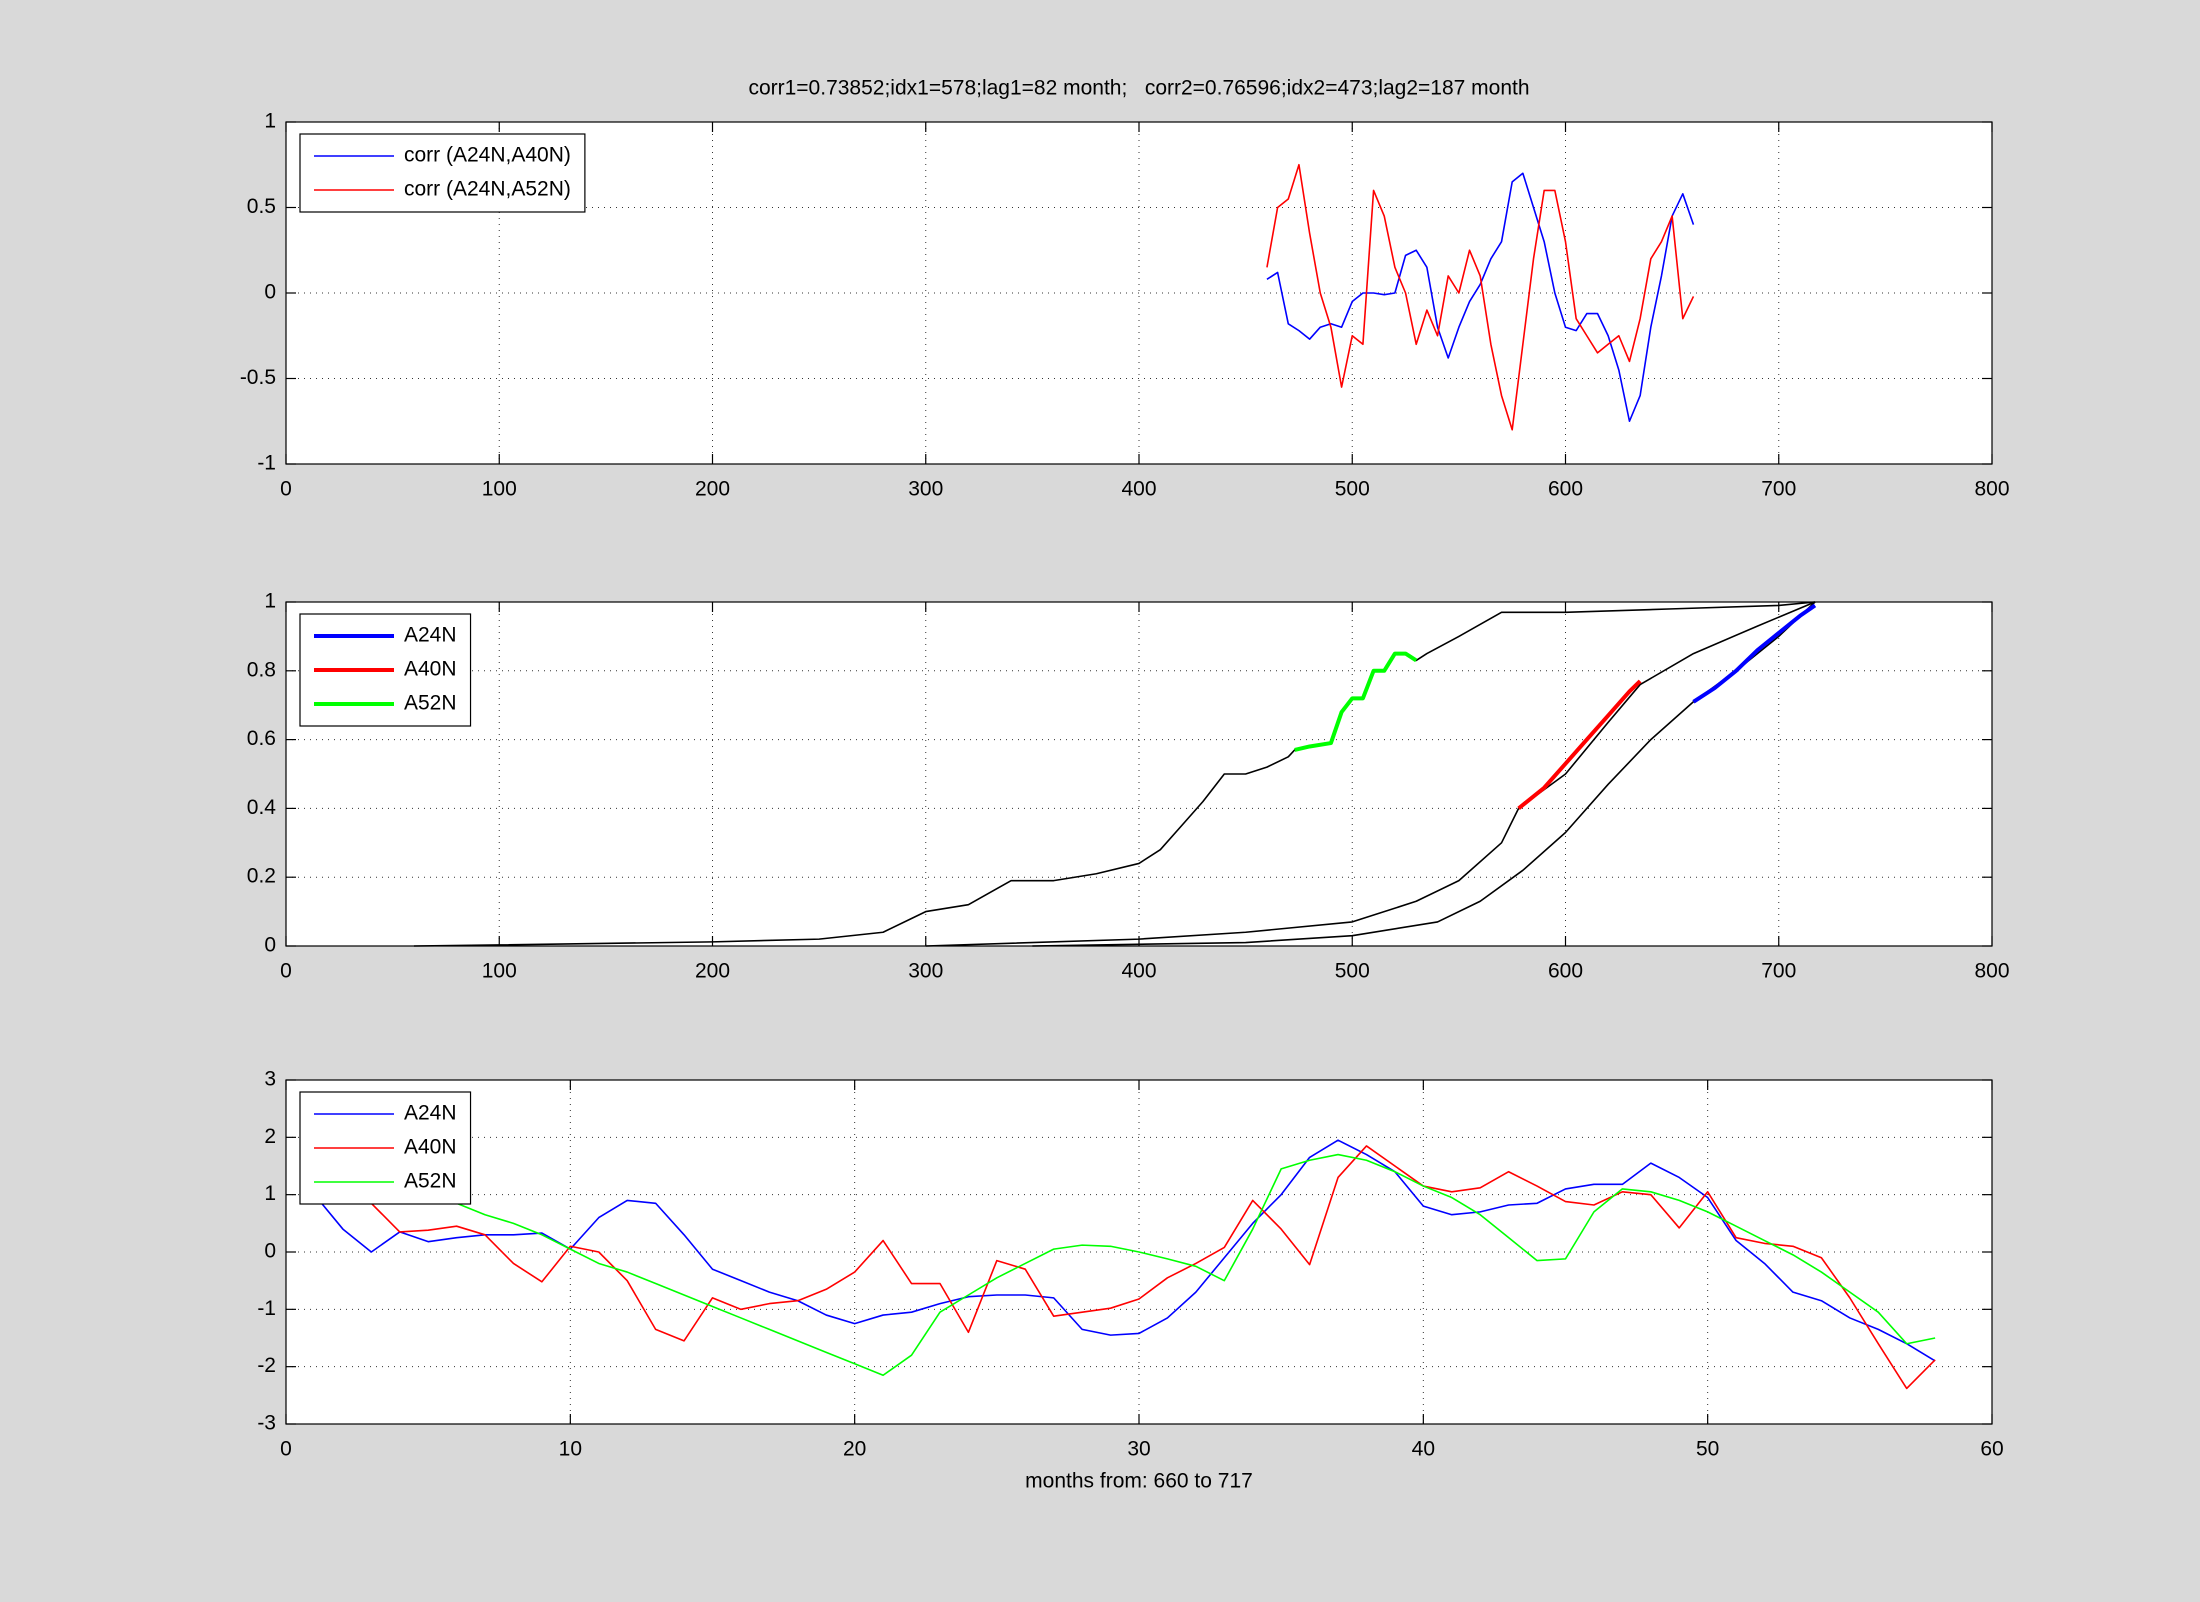 The height and width of the screenshot is (1602, 2200). What do you see at coordinates (487, 189) in the screenshot?
I see `legend-label: corr (A24N,A52N)` at bounding box center [487, 189].